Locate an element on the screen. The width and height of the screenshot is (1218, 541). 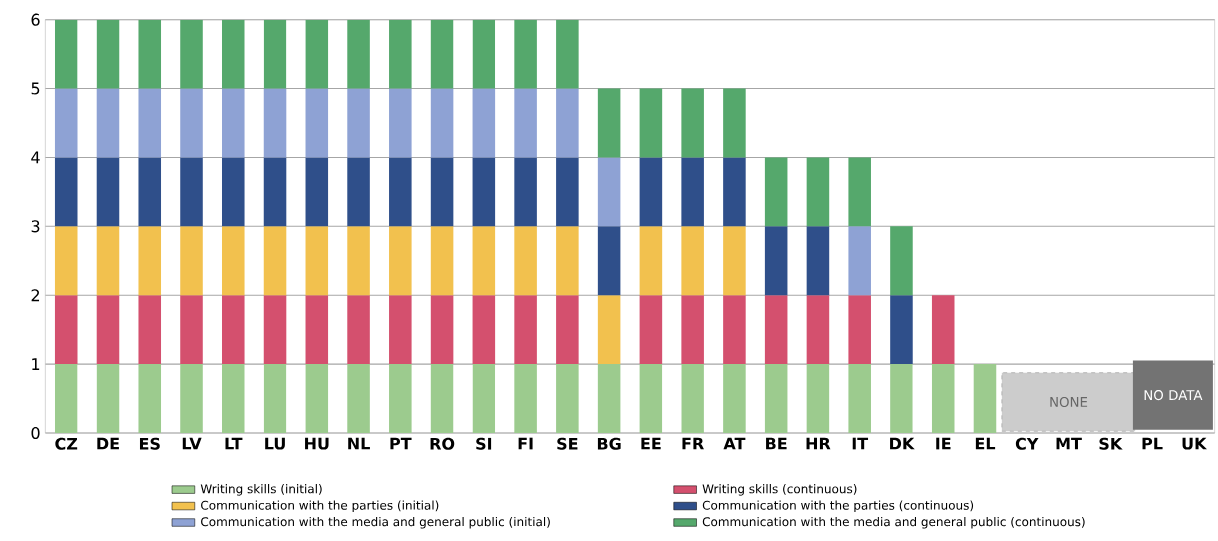
x-tick-label: FR is located at coordinates (693, 443).